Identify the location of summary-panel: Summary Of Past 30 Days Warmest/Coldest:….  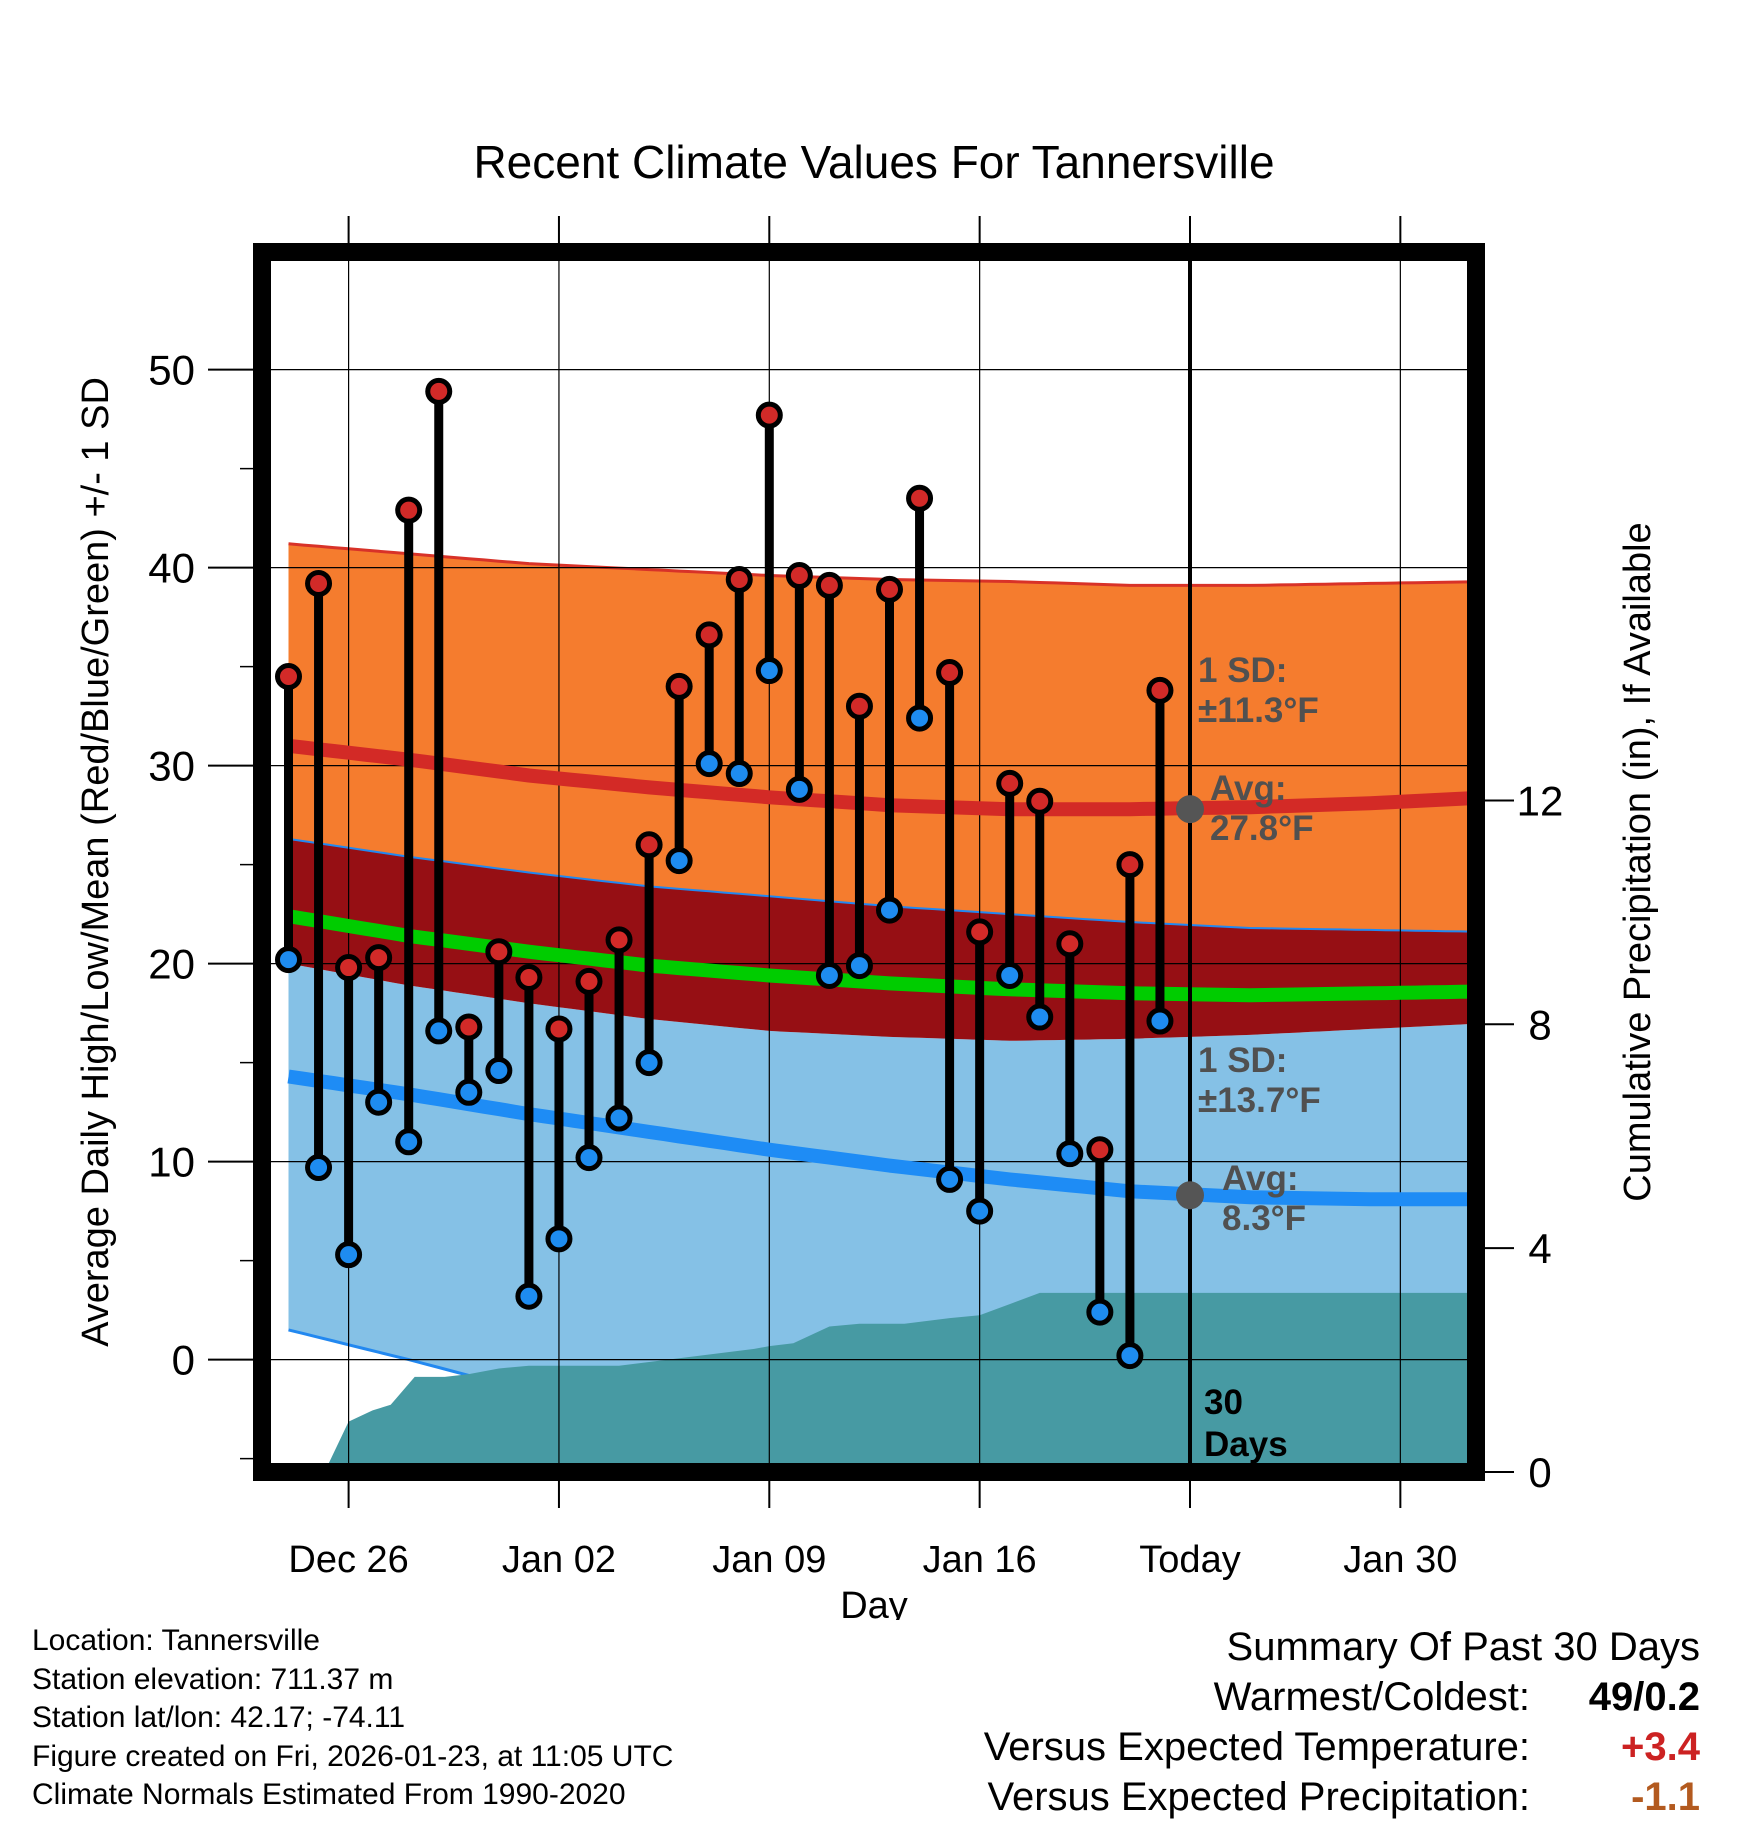
(1250, 1722).